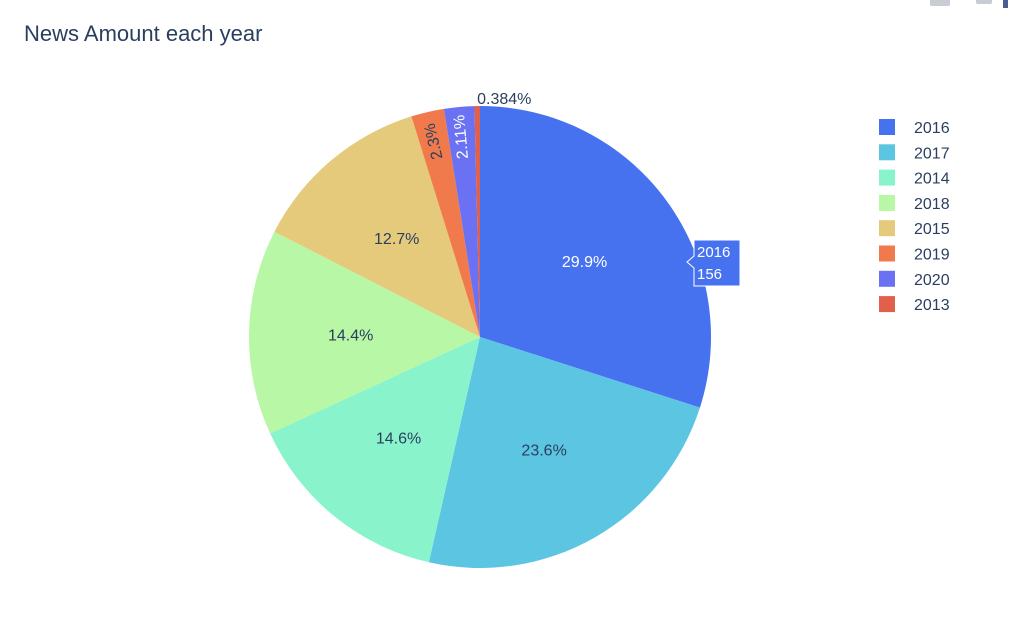 This screenshot has height=638, width=1020. Describe the element at coordinates (887, 253) in the screenshot. I see `legend-swatch-2019` at that location.